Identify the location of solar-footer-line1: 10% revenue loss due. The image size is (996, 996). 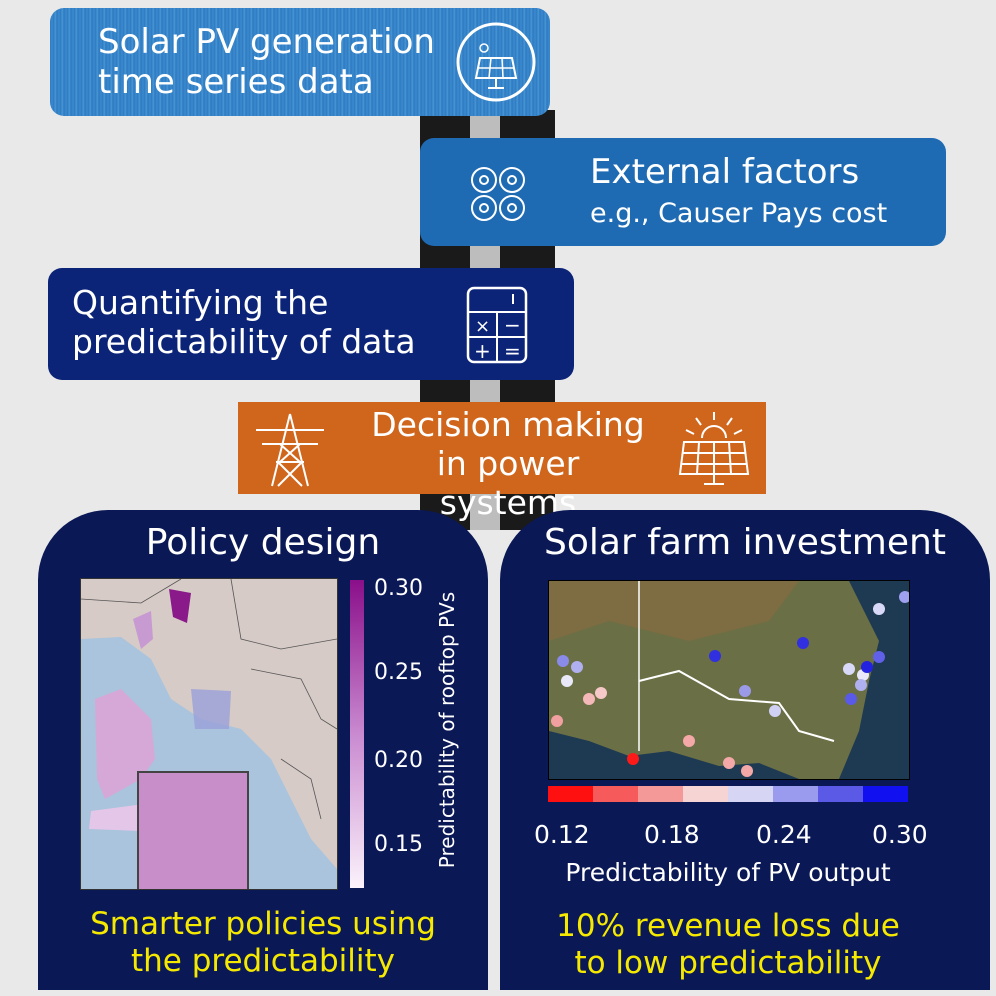
(728, 926).